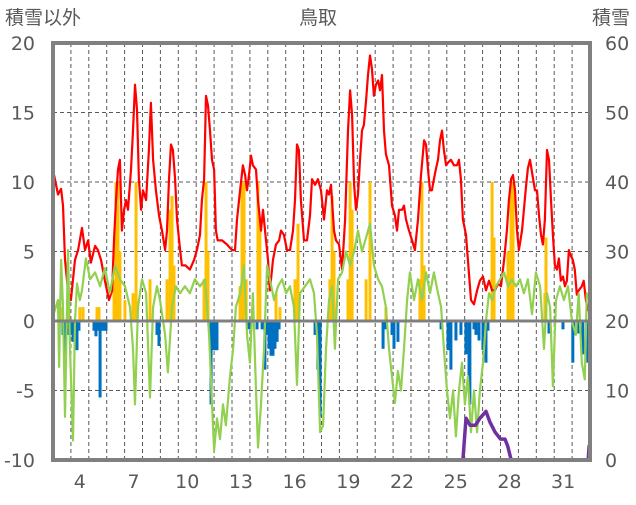 Image resolution: width=636 pixels, height=505 pixels. Describe the element at coordinates (509, 482) in the screenshot. I see `x-tick-label: 28` at that location.